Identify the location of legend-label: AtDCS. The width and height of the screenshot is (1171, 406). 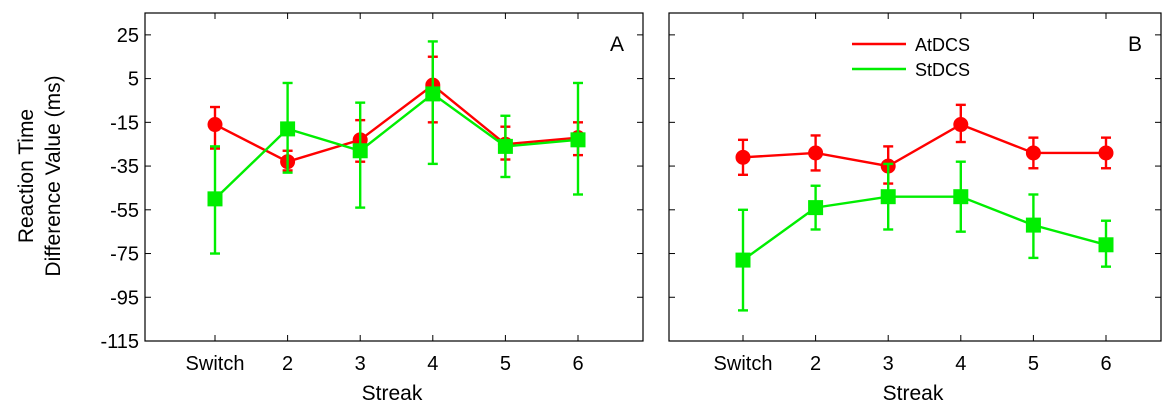
(942, 45).